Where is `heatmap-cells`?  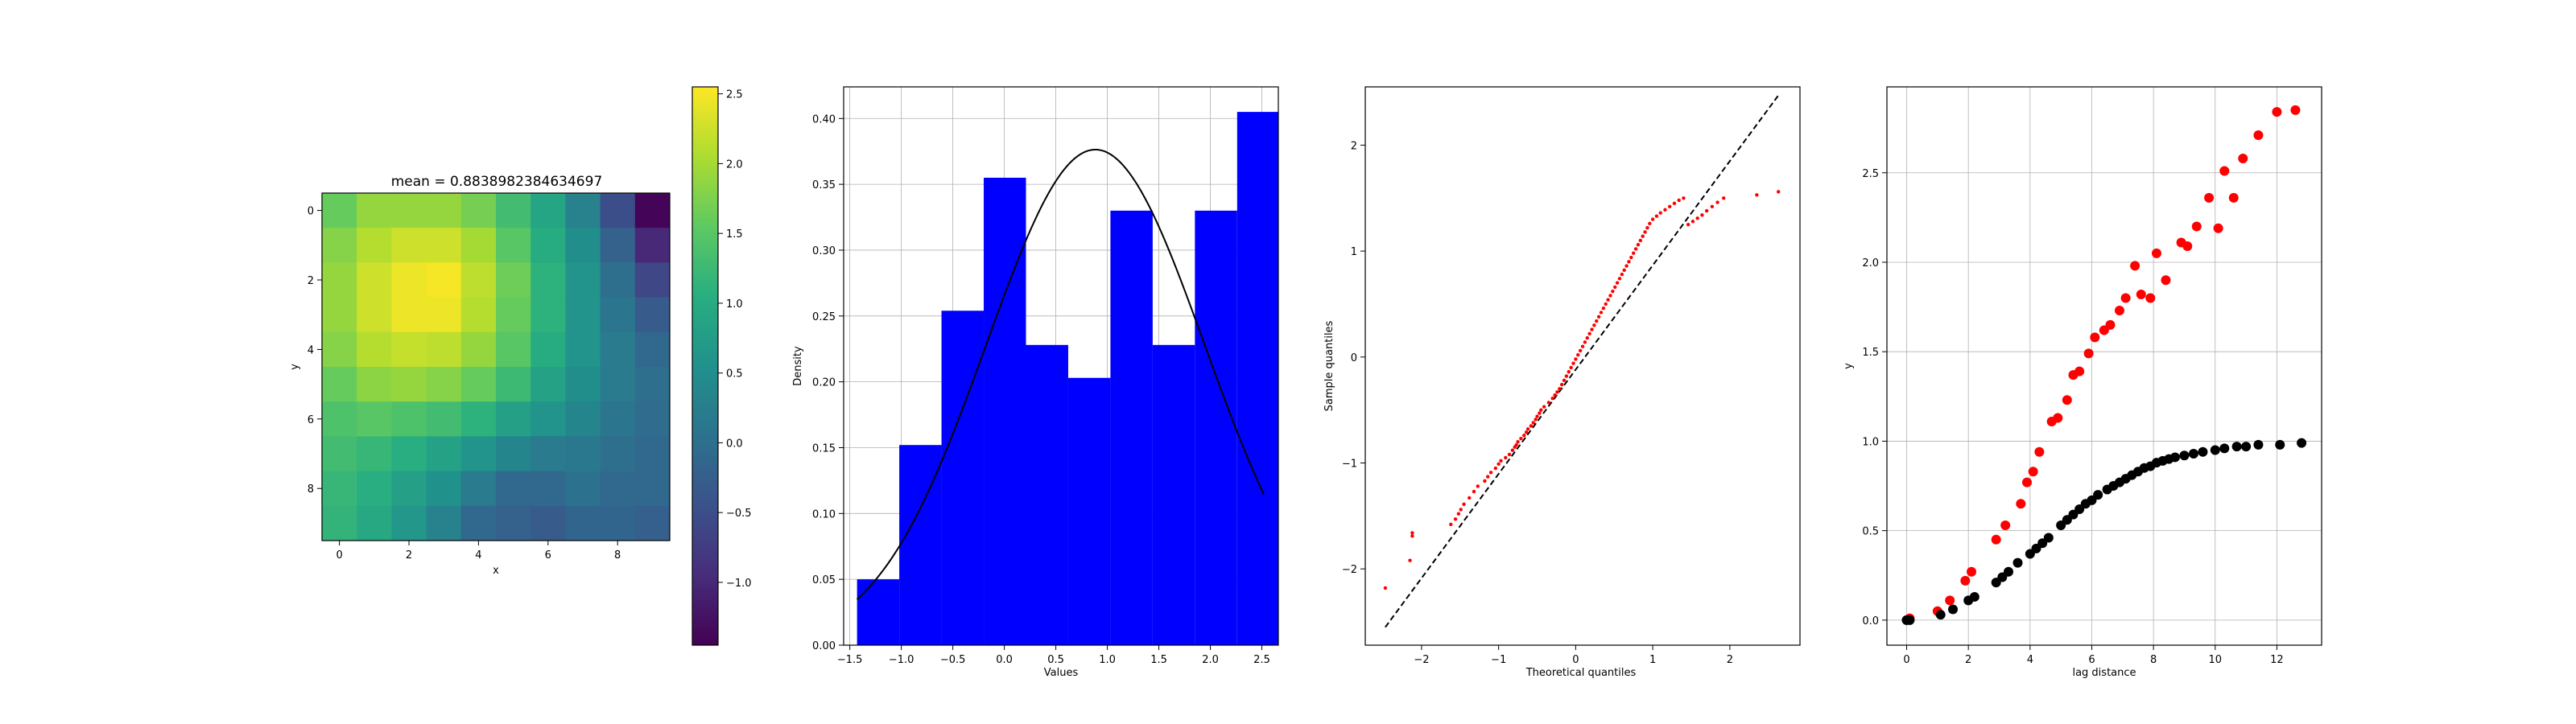 heatmap-cells is located at coordinates (496, 367).